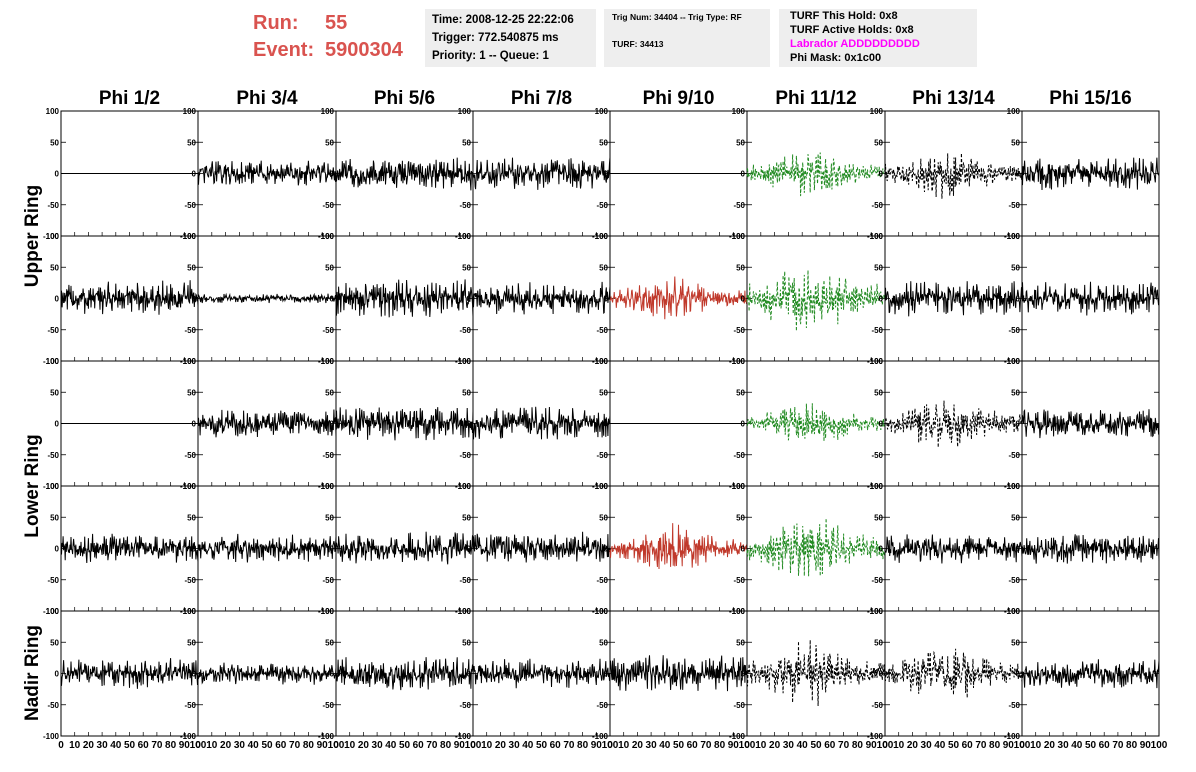 The image size is (1196, 772). What do you see at coordinates (1090, 98) in the screenshot?
I see `phi-title: Phi 15/16` at bounding box center [1090, 98].